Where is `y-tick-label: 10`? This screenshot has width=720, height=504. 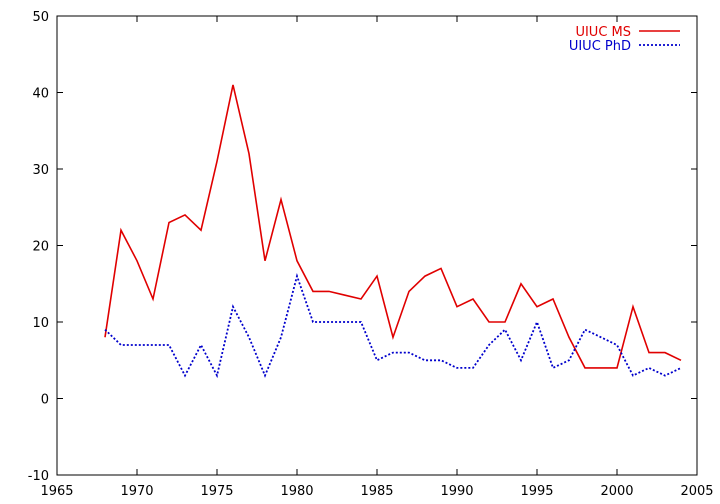 y-tick-label: 10 is located at coordinates (40, 323).